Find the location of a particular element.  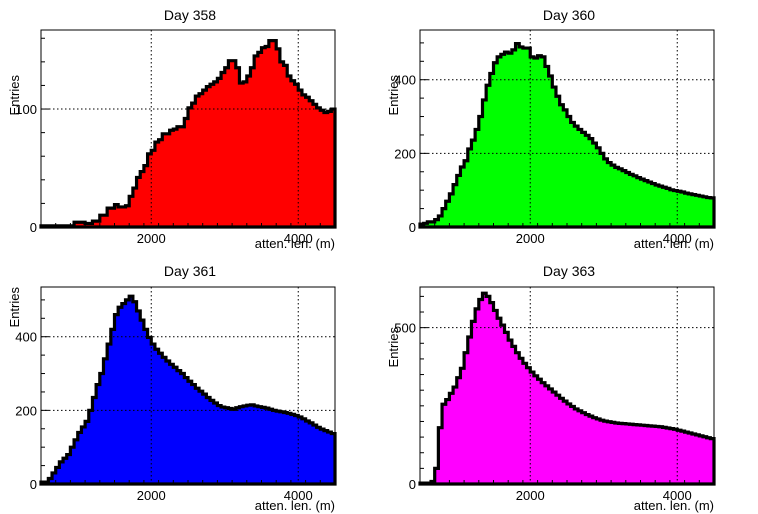

y-tick-label: 500 is located at coordinates (405, 328).